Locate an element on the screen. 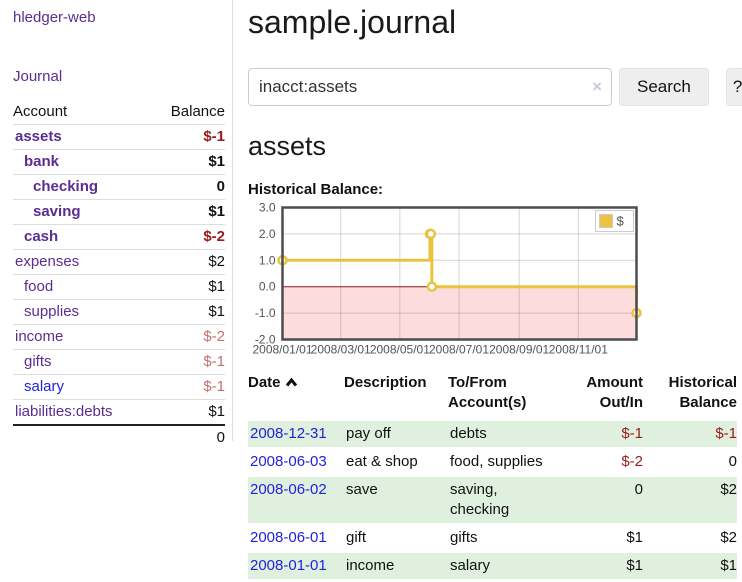  account-link: gifts is located at coordinates (38, 361).